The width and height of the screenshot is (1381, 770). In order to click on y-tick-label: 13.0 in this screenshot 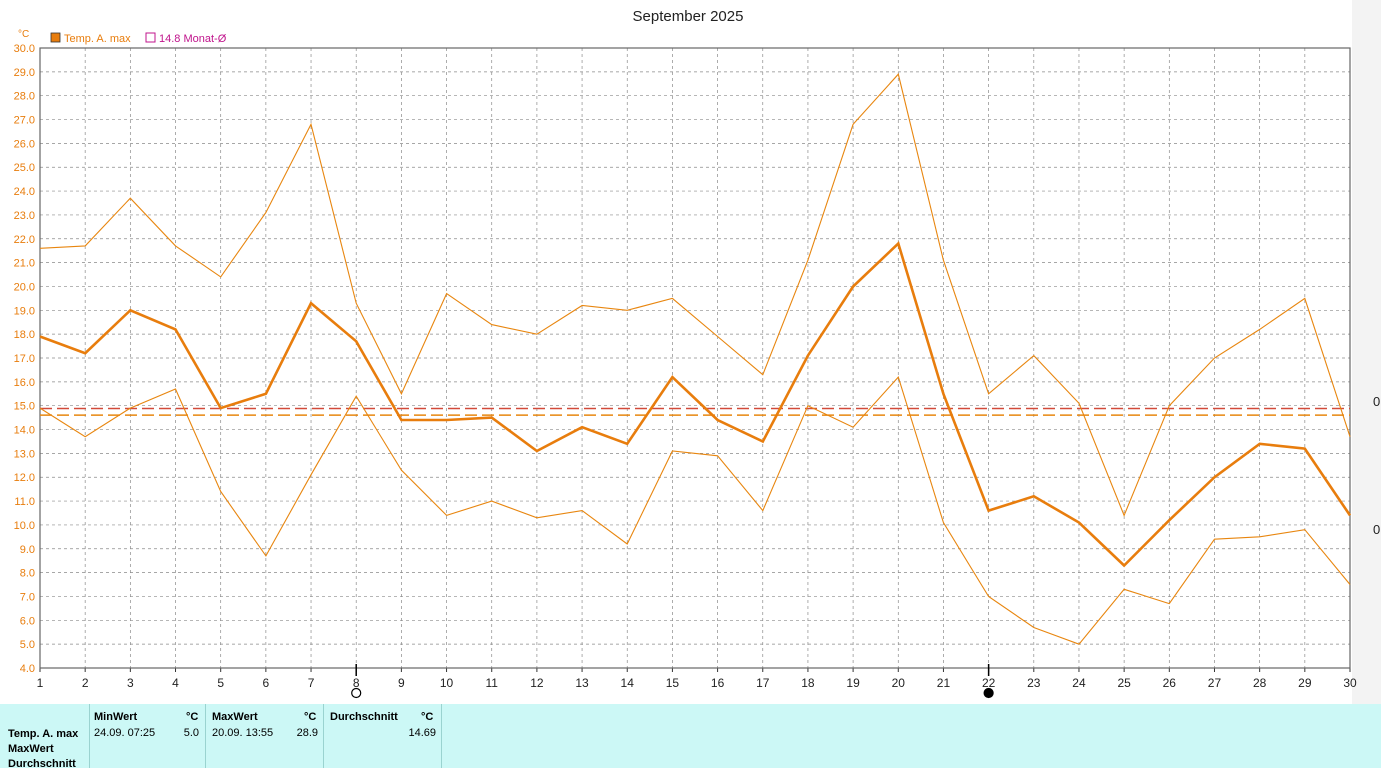, I will do `click(24, 454)`.